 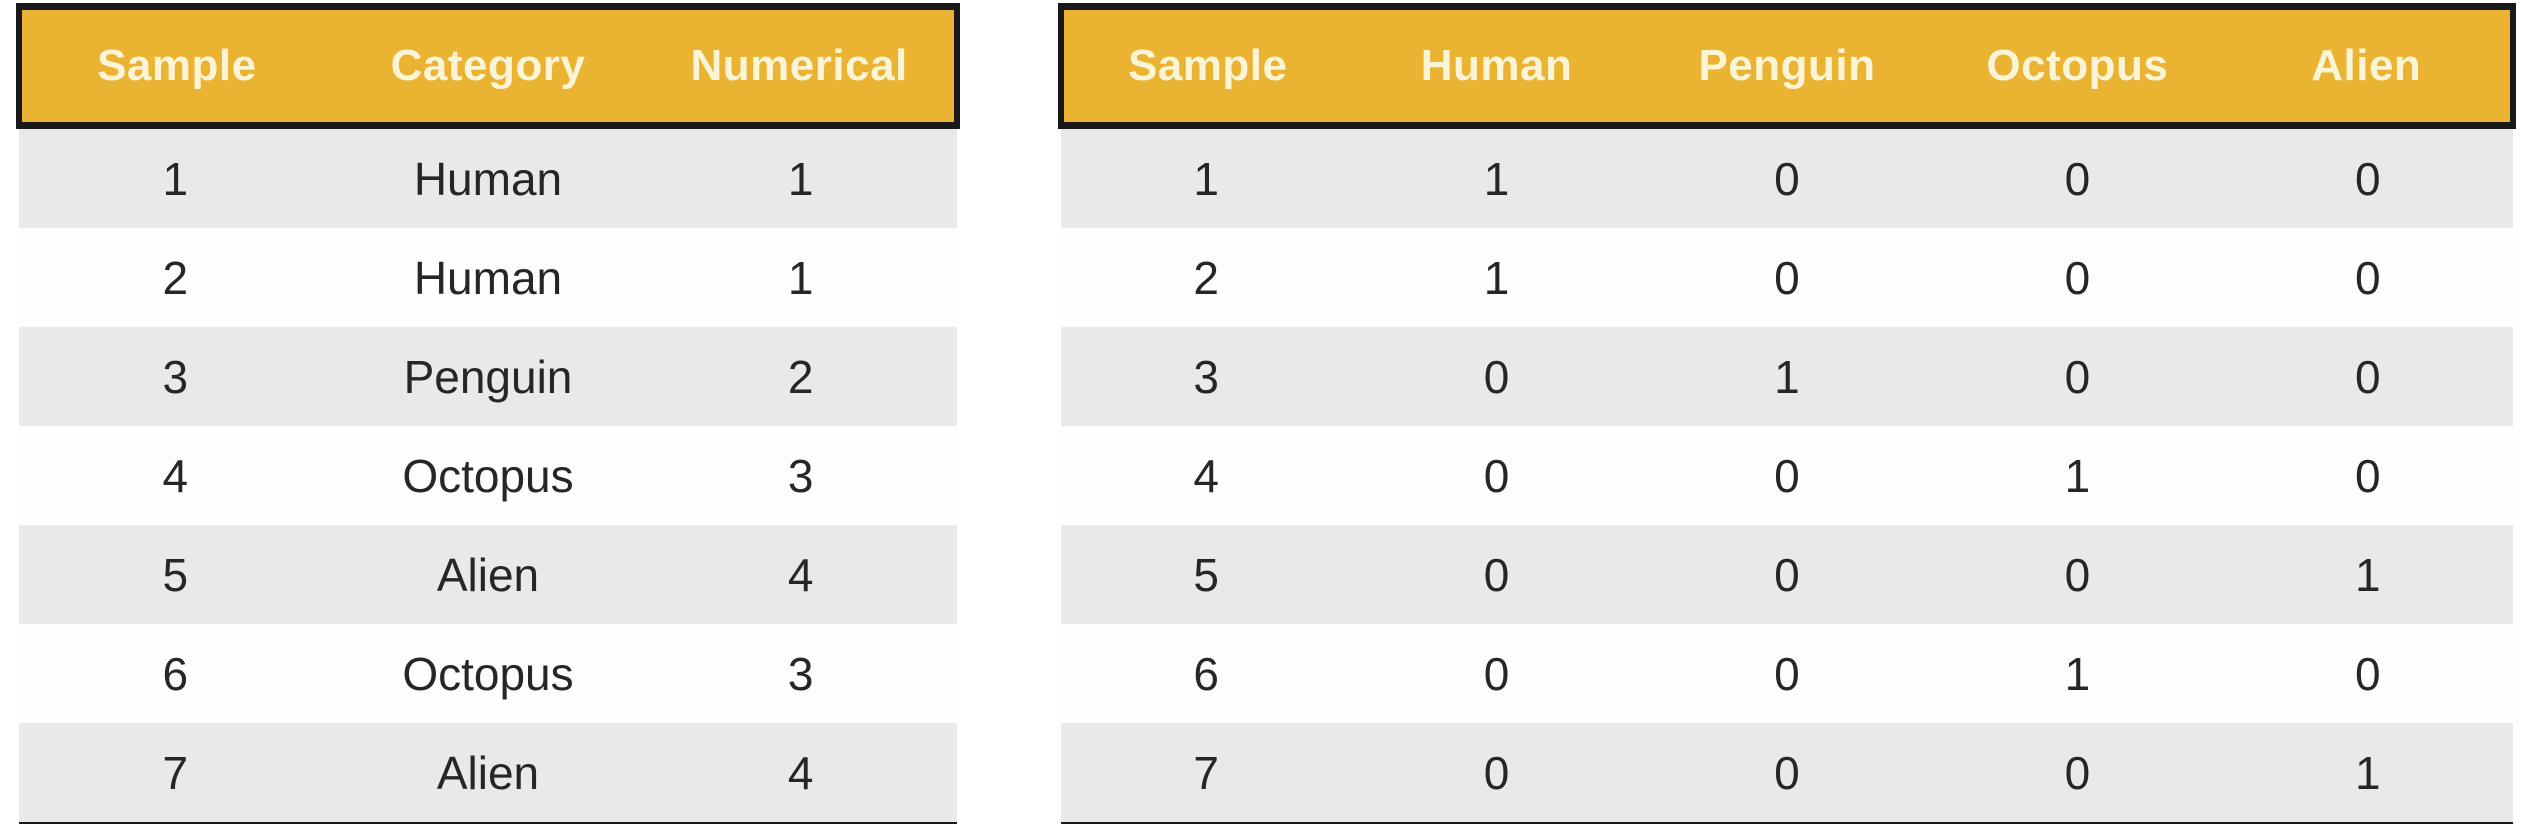 I want to click on one-hot-encoding-table-header: Sample Human Penguin Octopus Alien, so click(x=1787, y=66).